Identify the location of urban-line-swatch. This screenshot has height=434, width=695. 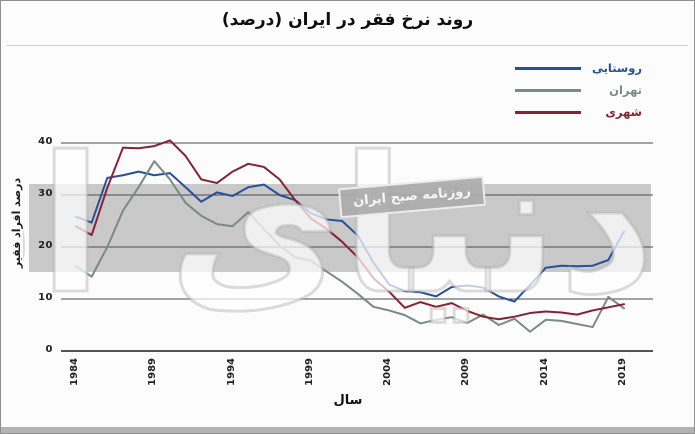
(548, 112).